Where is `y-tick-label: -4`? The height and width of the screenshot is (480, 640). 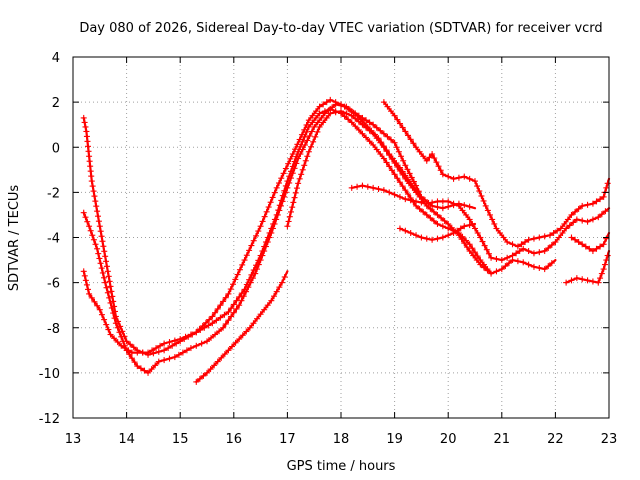 y-tick-label: -4 is located at coordinates (53, 239).